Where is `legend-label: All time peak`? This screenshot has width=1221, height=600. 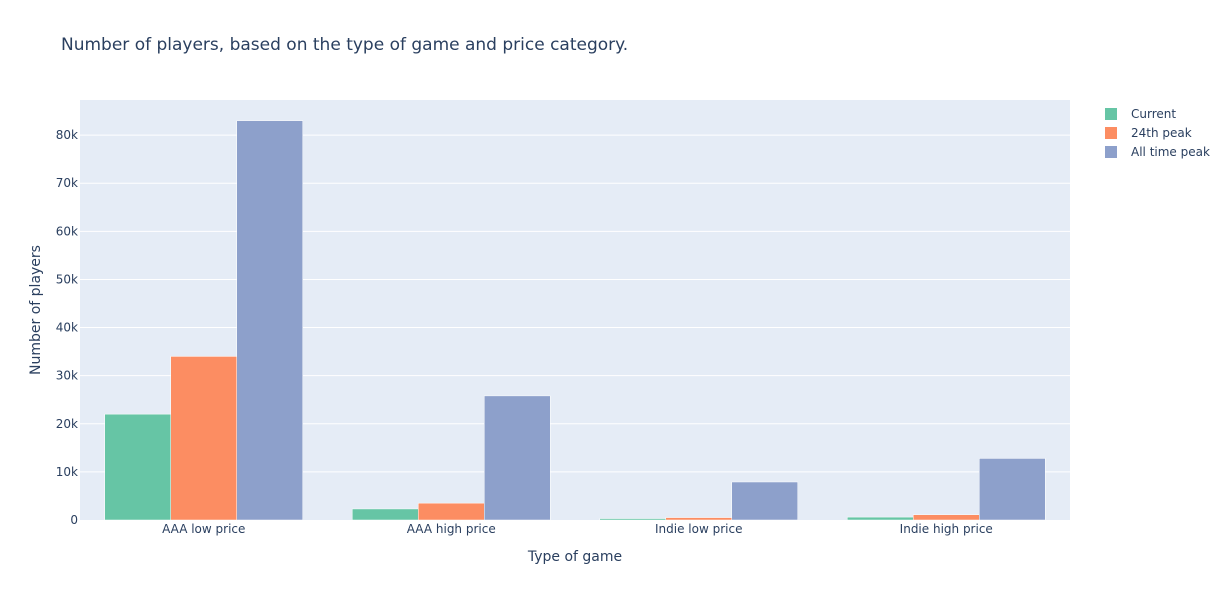 legend-label: All time peak is located at coordinates (1170, 152).